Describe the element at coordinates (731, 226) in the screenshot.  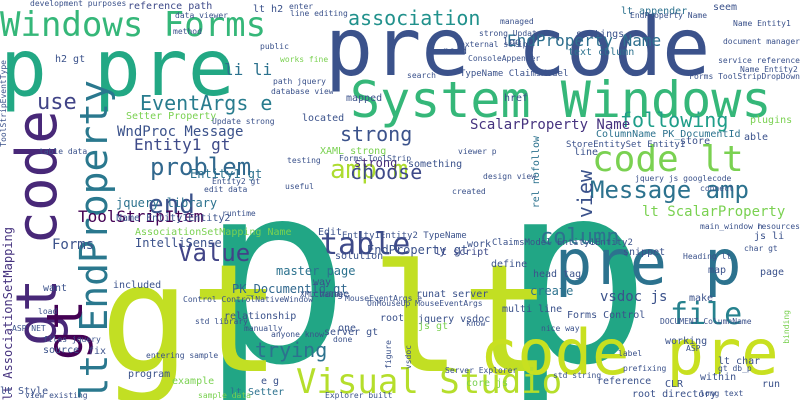
I see `word-main-window-h: main_window h` at that location.